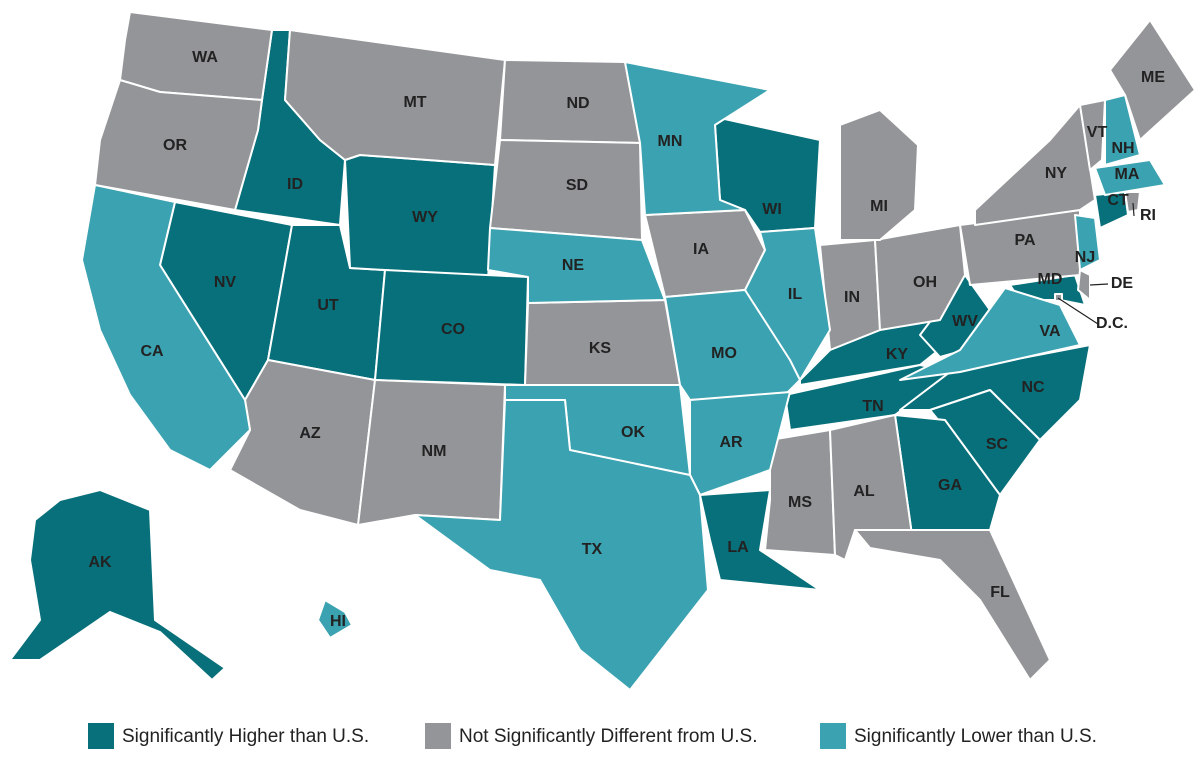 This screenshot has height=768, width=1200. Describe the element at coordinates (434, 451) in the screenshot. I see `state-label: NM` at that location.